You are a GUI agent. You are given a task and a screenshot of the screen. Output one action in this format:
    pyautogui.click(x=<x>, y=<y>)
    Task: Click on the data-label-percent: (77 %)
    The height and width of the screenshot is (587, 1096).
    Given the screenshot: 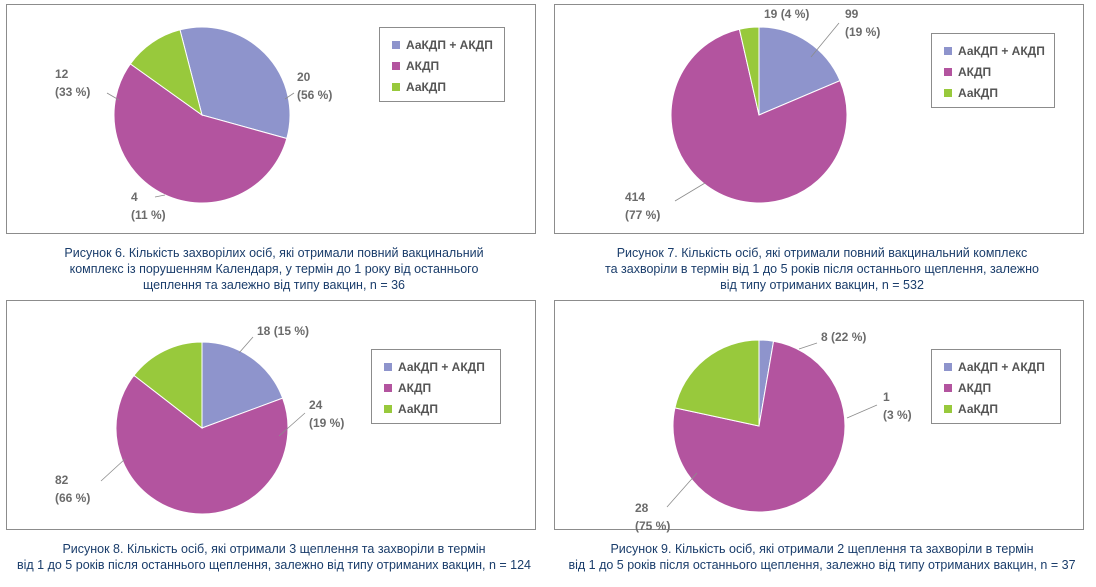 What is the action you would take?
    pyautogui.click(x=642, y=215)
    